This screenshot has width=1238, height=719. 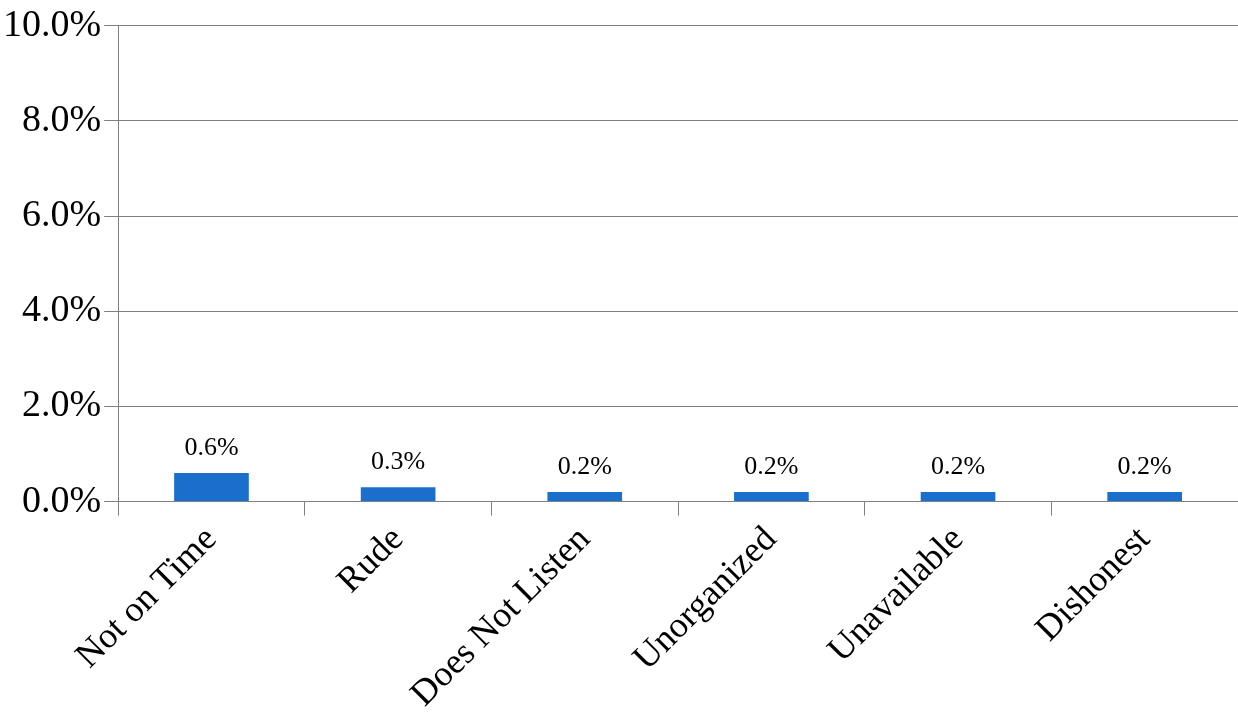 What do you see at coordinates (62, 213) in the screenshot?
I see `y-tick-label: 6.0%` at bounding box center [62, 213].